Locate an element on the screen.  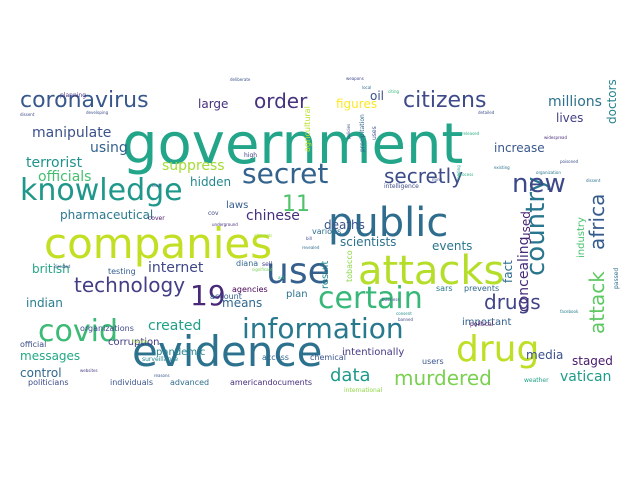
cloud-word: new is located at coordinates (539, 184).